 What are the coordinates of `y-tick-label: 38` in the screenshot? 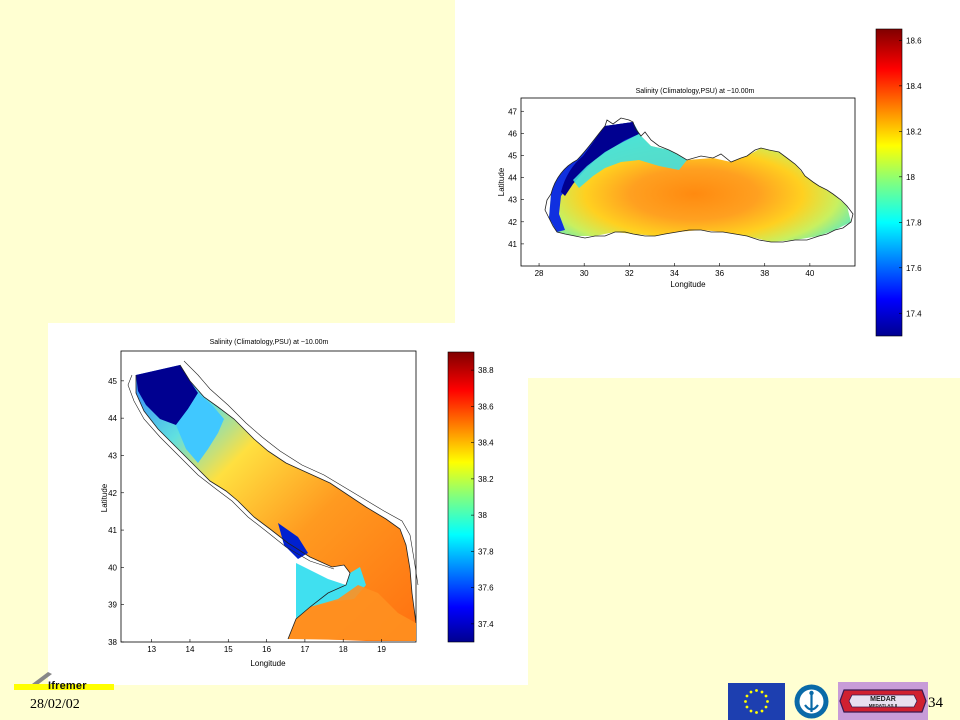 It's located at (112, 642).